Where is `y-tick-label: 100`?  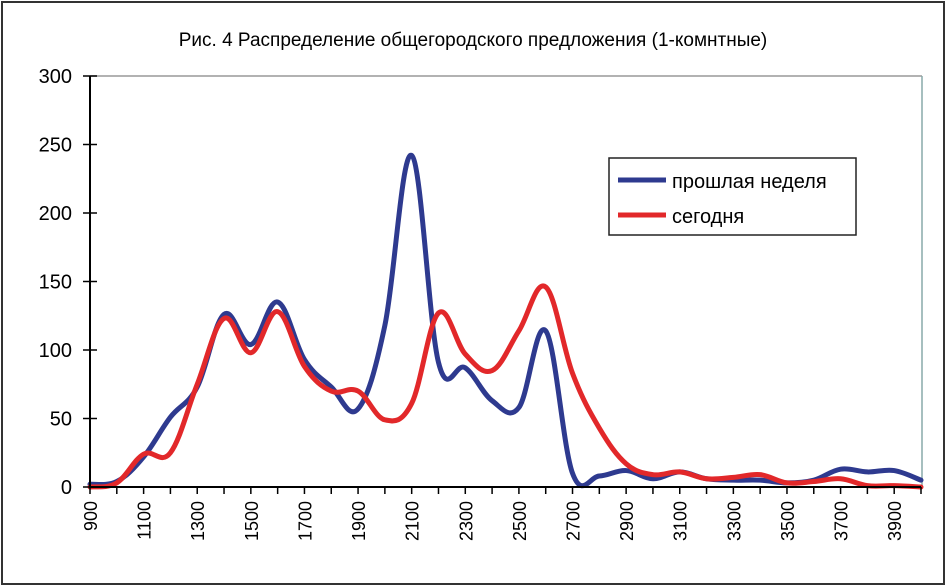
y-tick-label: 100 is located at coordinates (55, 351).